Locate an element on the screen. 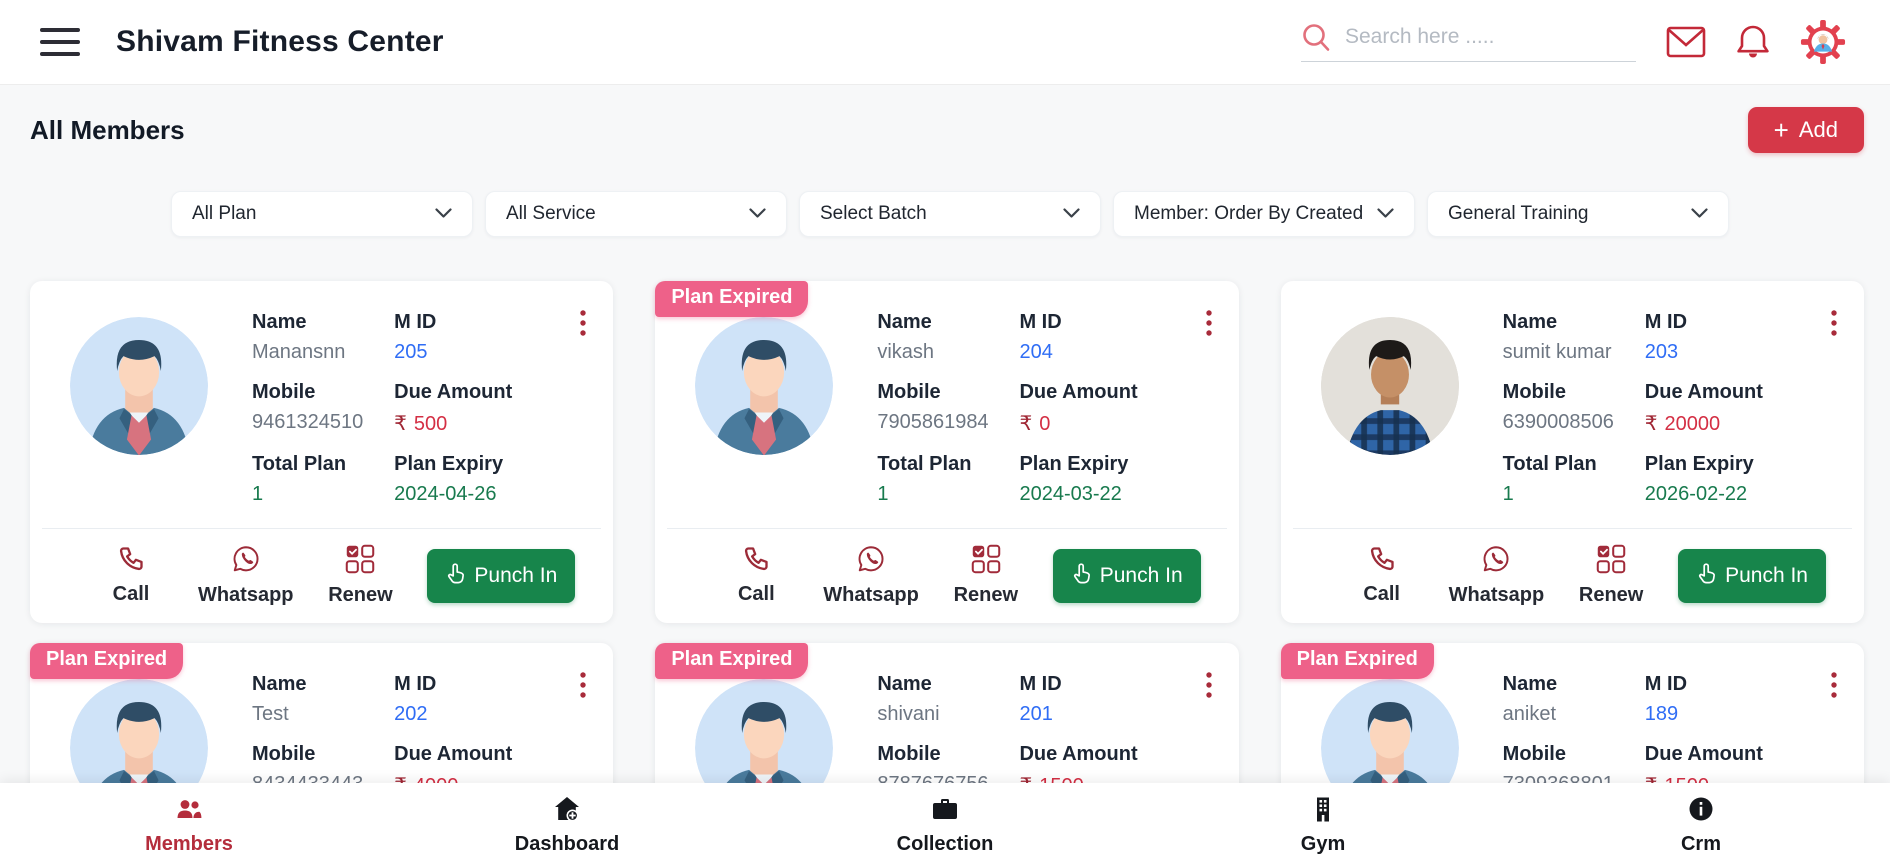 Image resolution: width=1890 pixels, height=868 pixels. field-member-id: M ID 202 is located at coordinates (476, 699).